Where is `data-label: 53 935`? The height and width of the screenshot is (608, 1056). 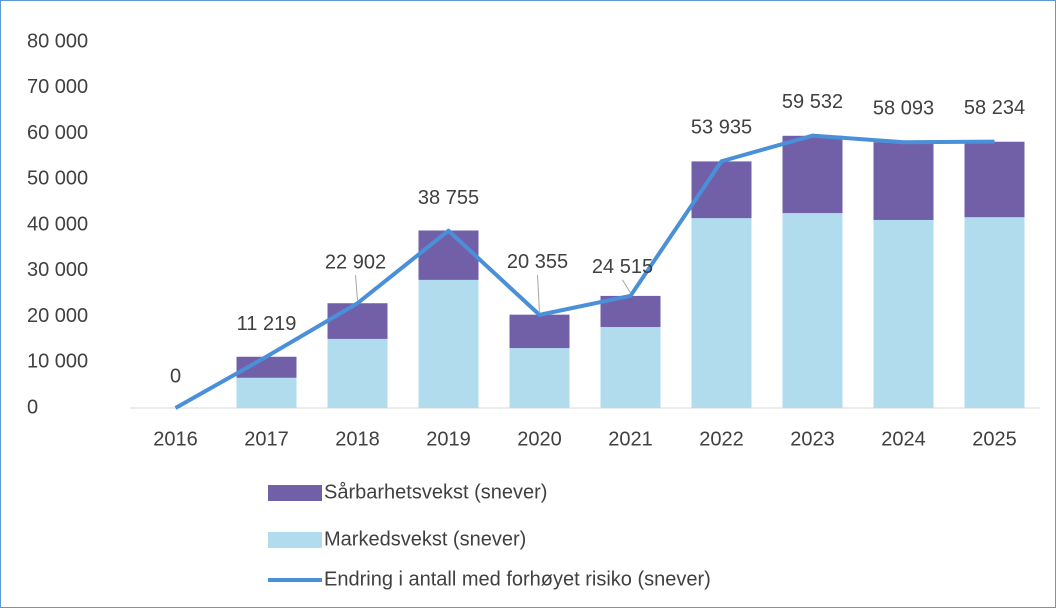
data-label: 53 935 is located at coordinates (721, 128).